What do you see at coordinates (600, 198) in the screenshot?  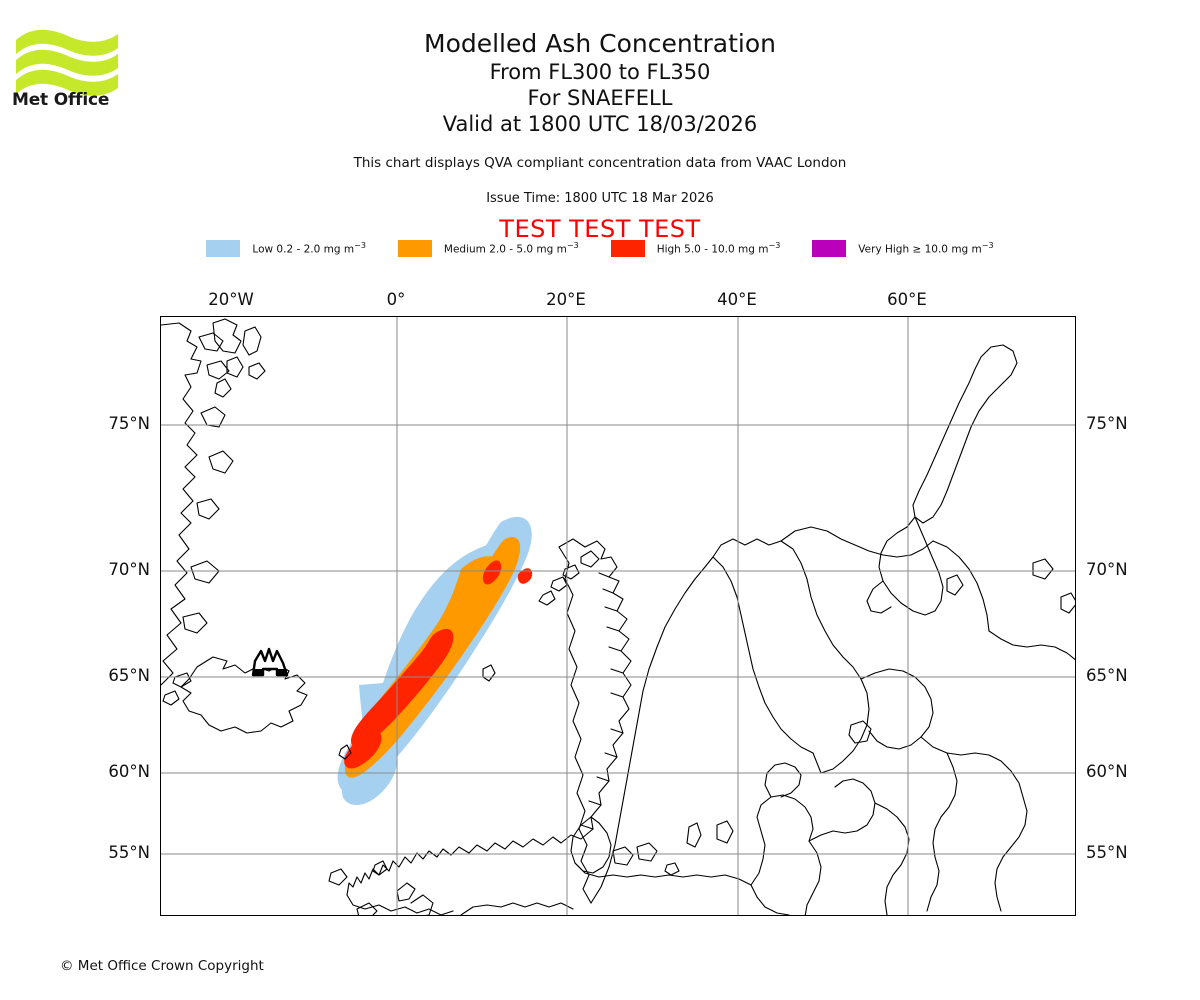 I see `issue-time: Issue Time: 1800 UTC 18 Mar 2026` at bounding box center [600, 198].